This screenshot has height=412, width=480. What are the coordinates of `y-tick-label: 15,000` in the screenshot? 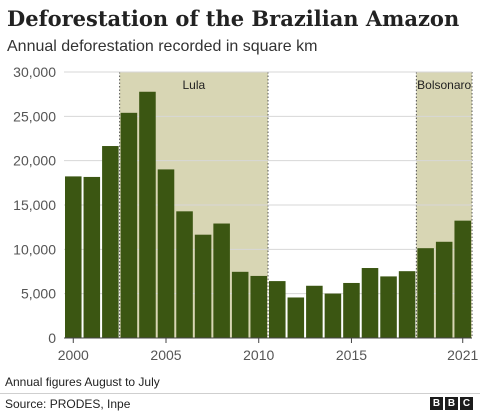 It's located at (34, 205).